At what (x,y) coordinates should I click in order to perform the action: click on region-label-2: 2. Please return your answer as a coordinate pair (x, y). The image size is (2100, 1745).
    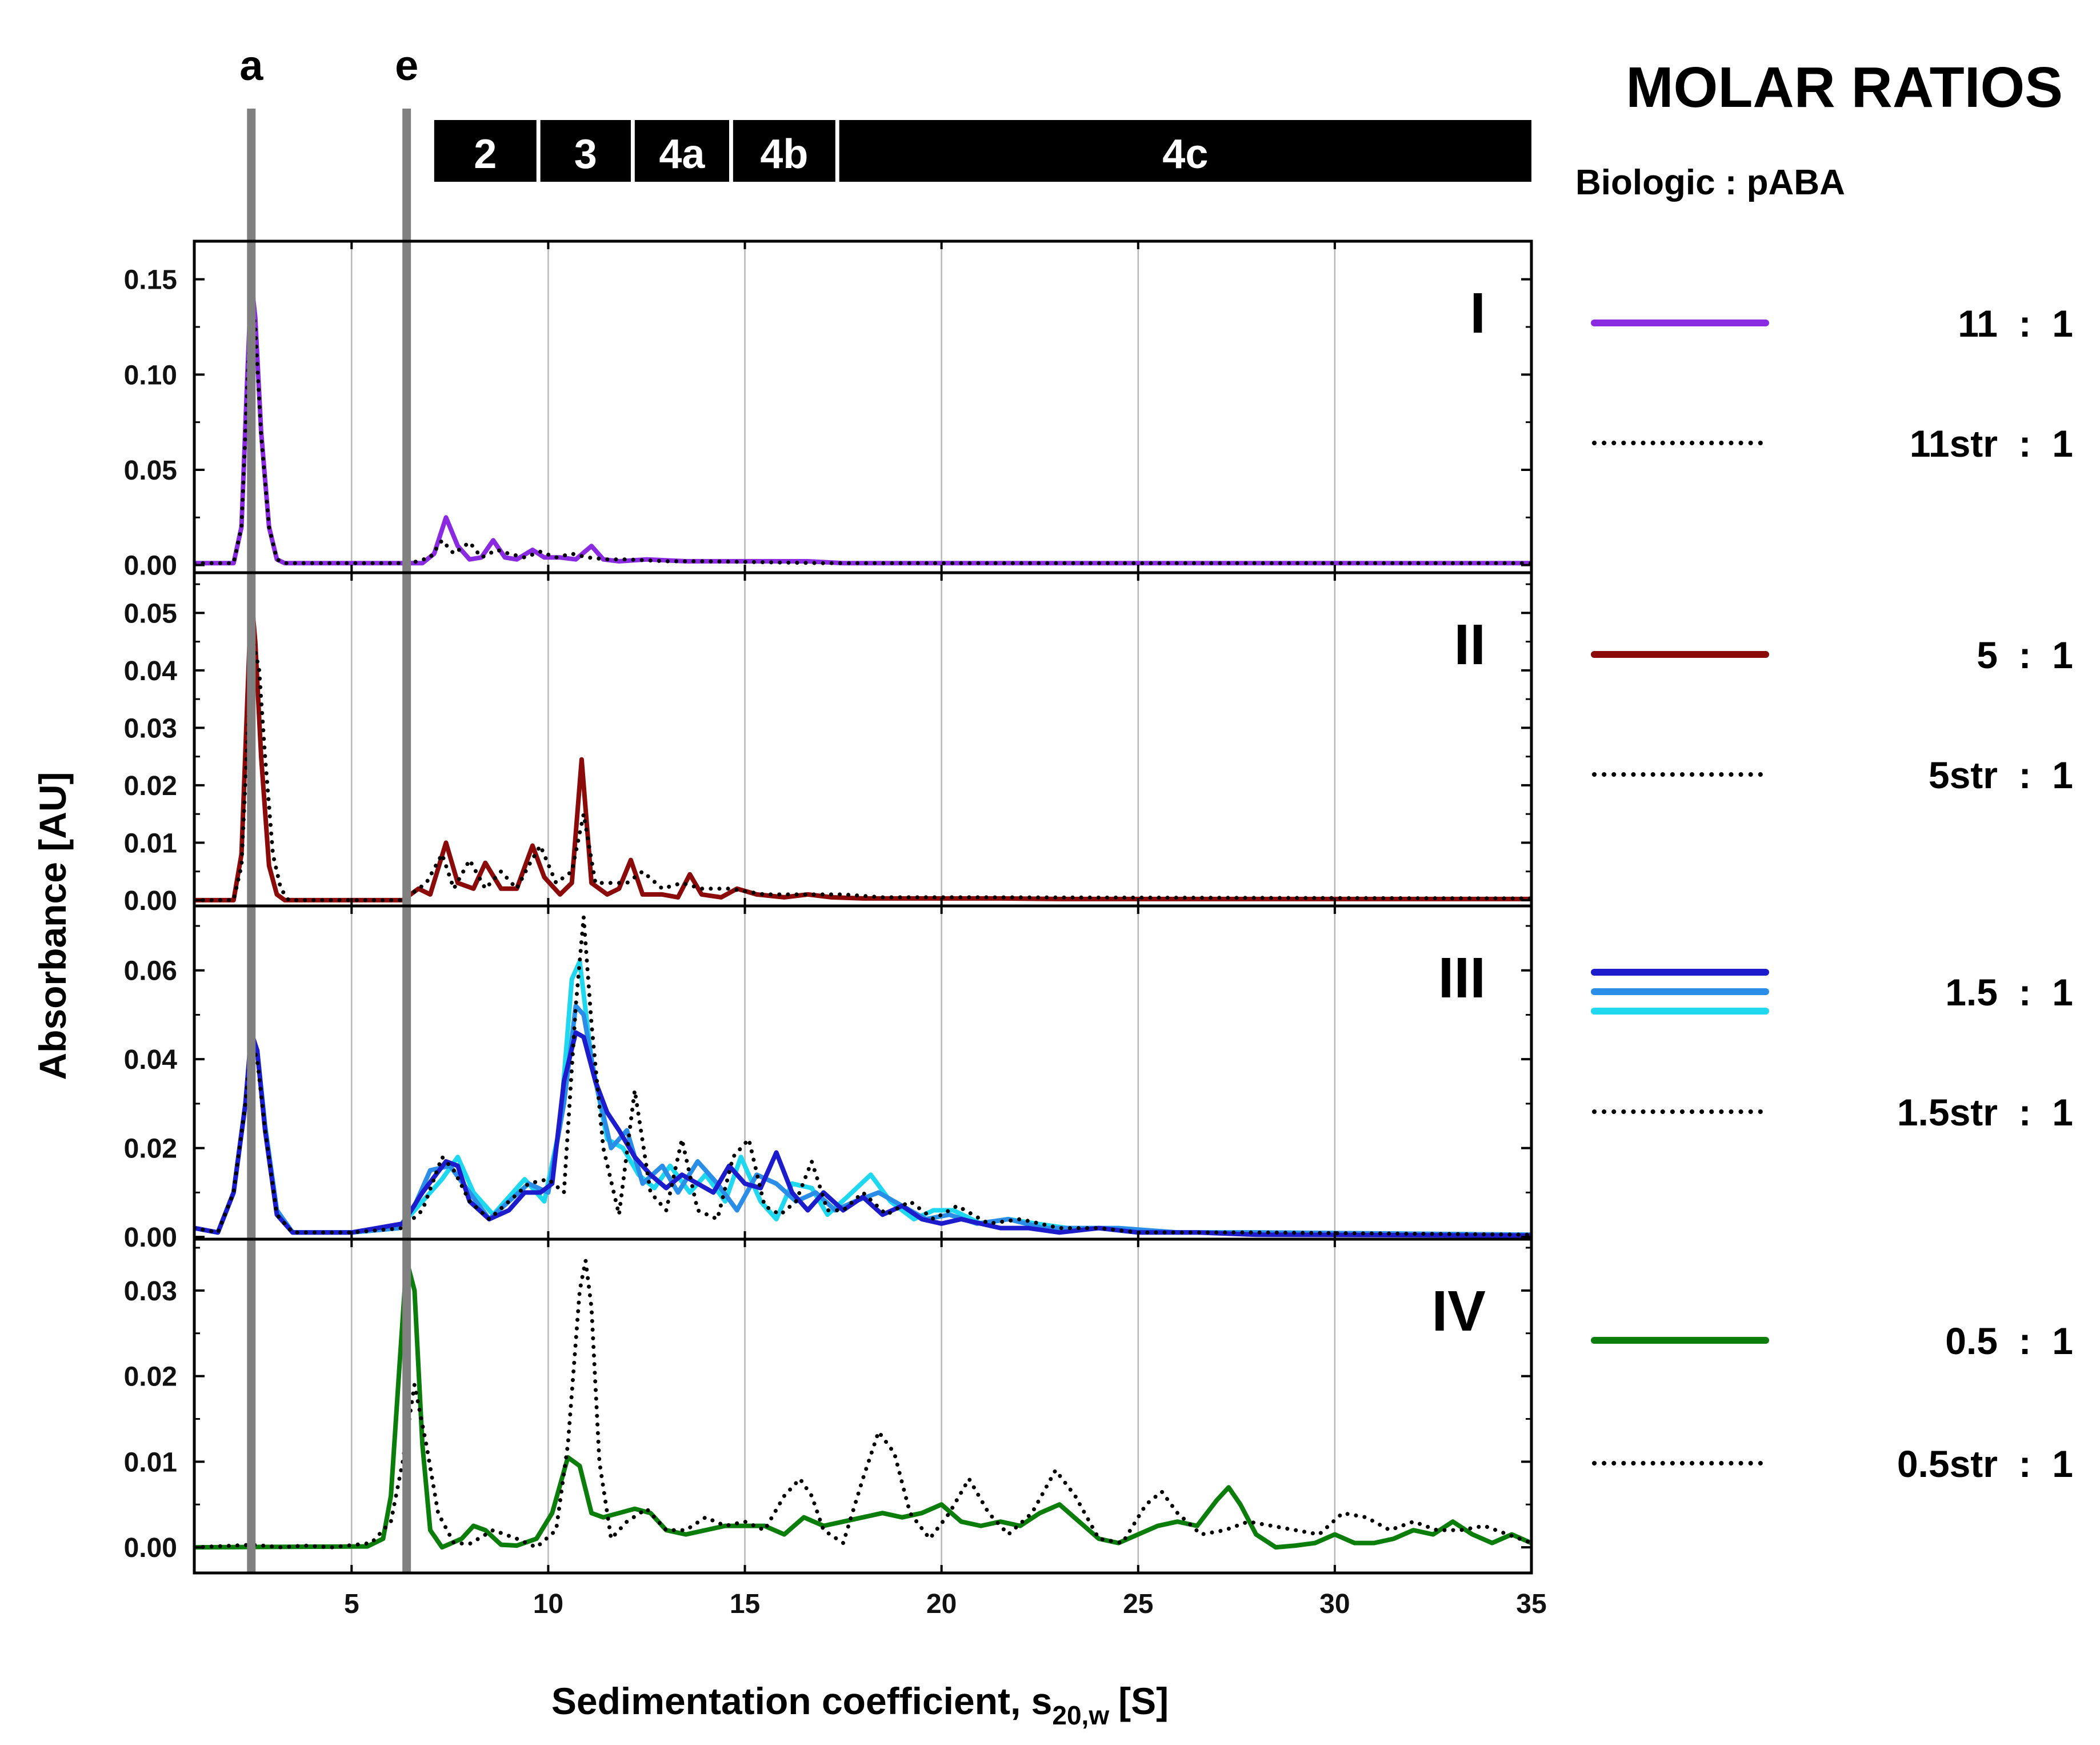
    Looking at the image, I should click on (485, 154).